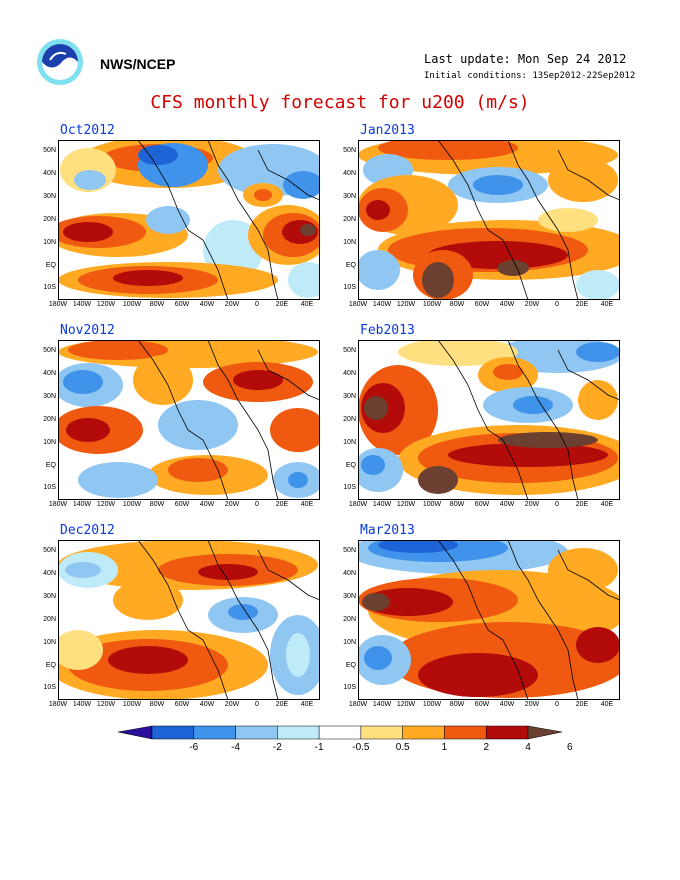 This screenshot has width=680, height=880. Describe the element at coordinates (387, 130) in the screenshot. I see `panel-title-jan2013: Jan2013` at that location.